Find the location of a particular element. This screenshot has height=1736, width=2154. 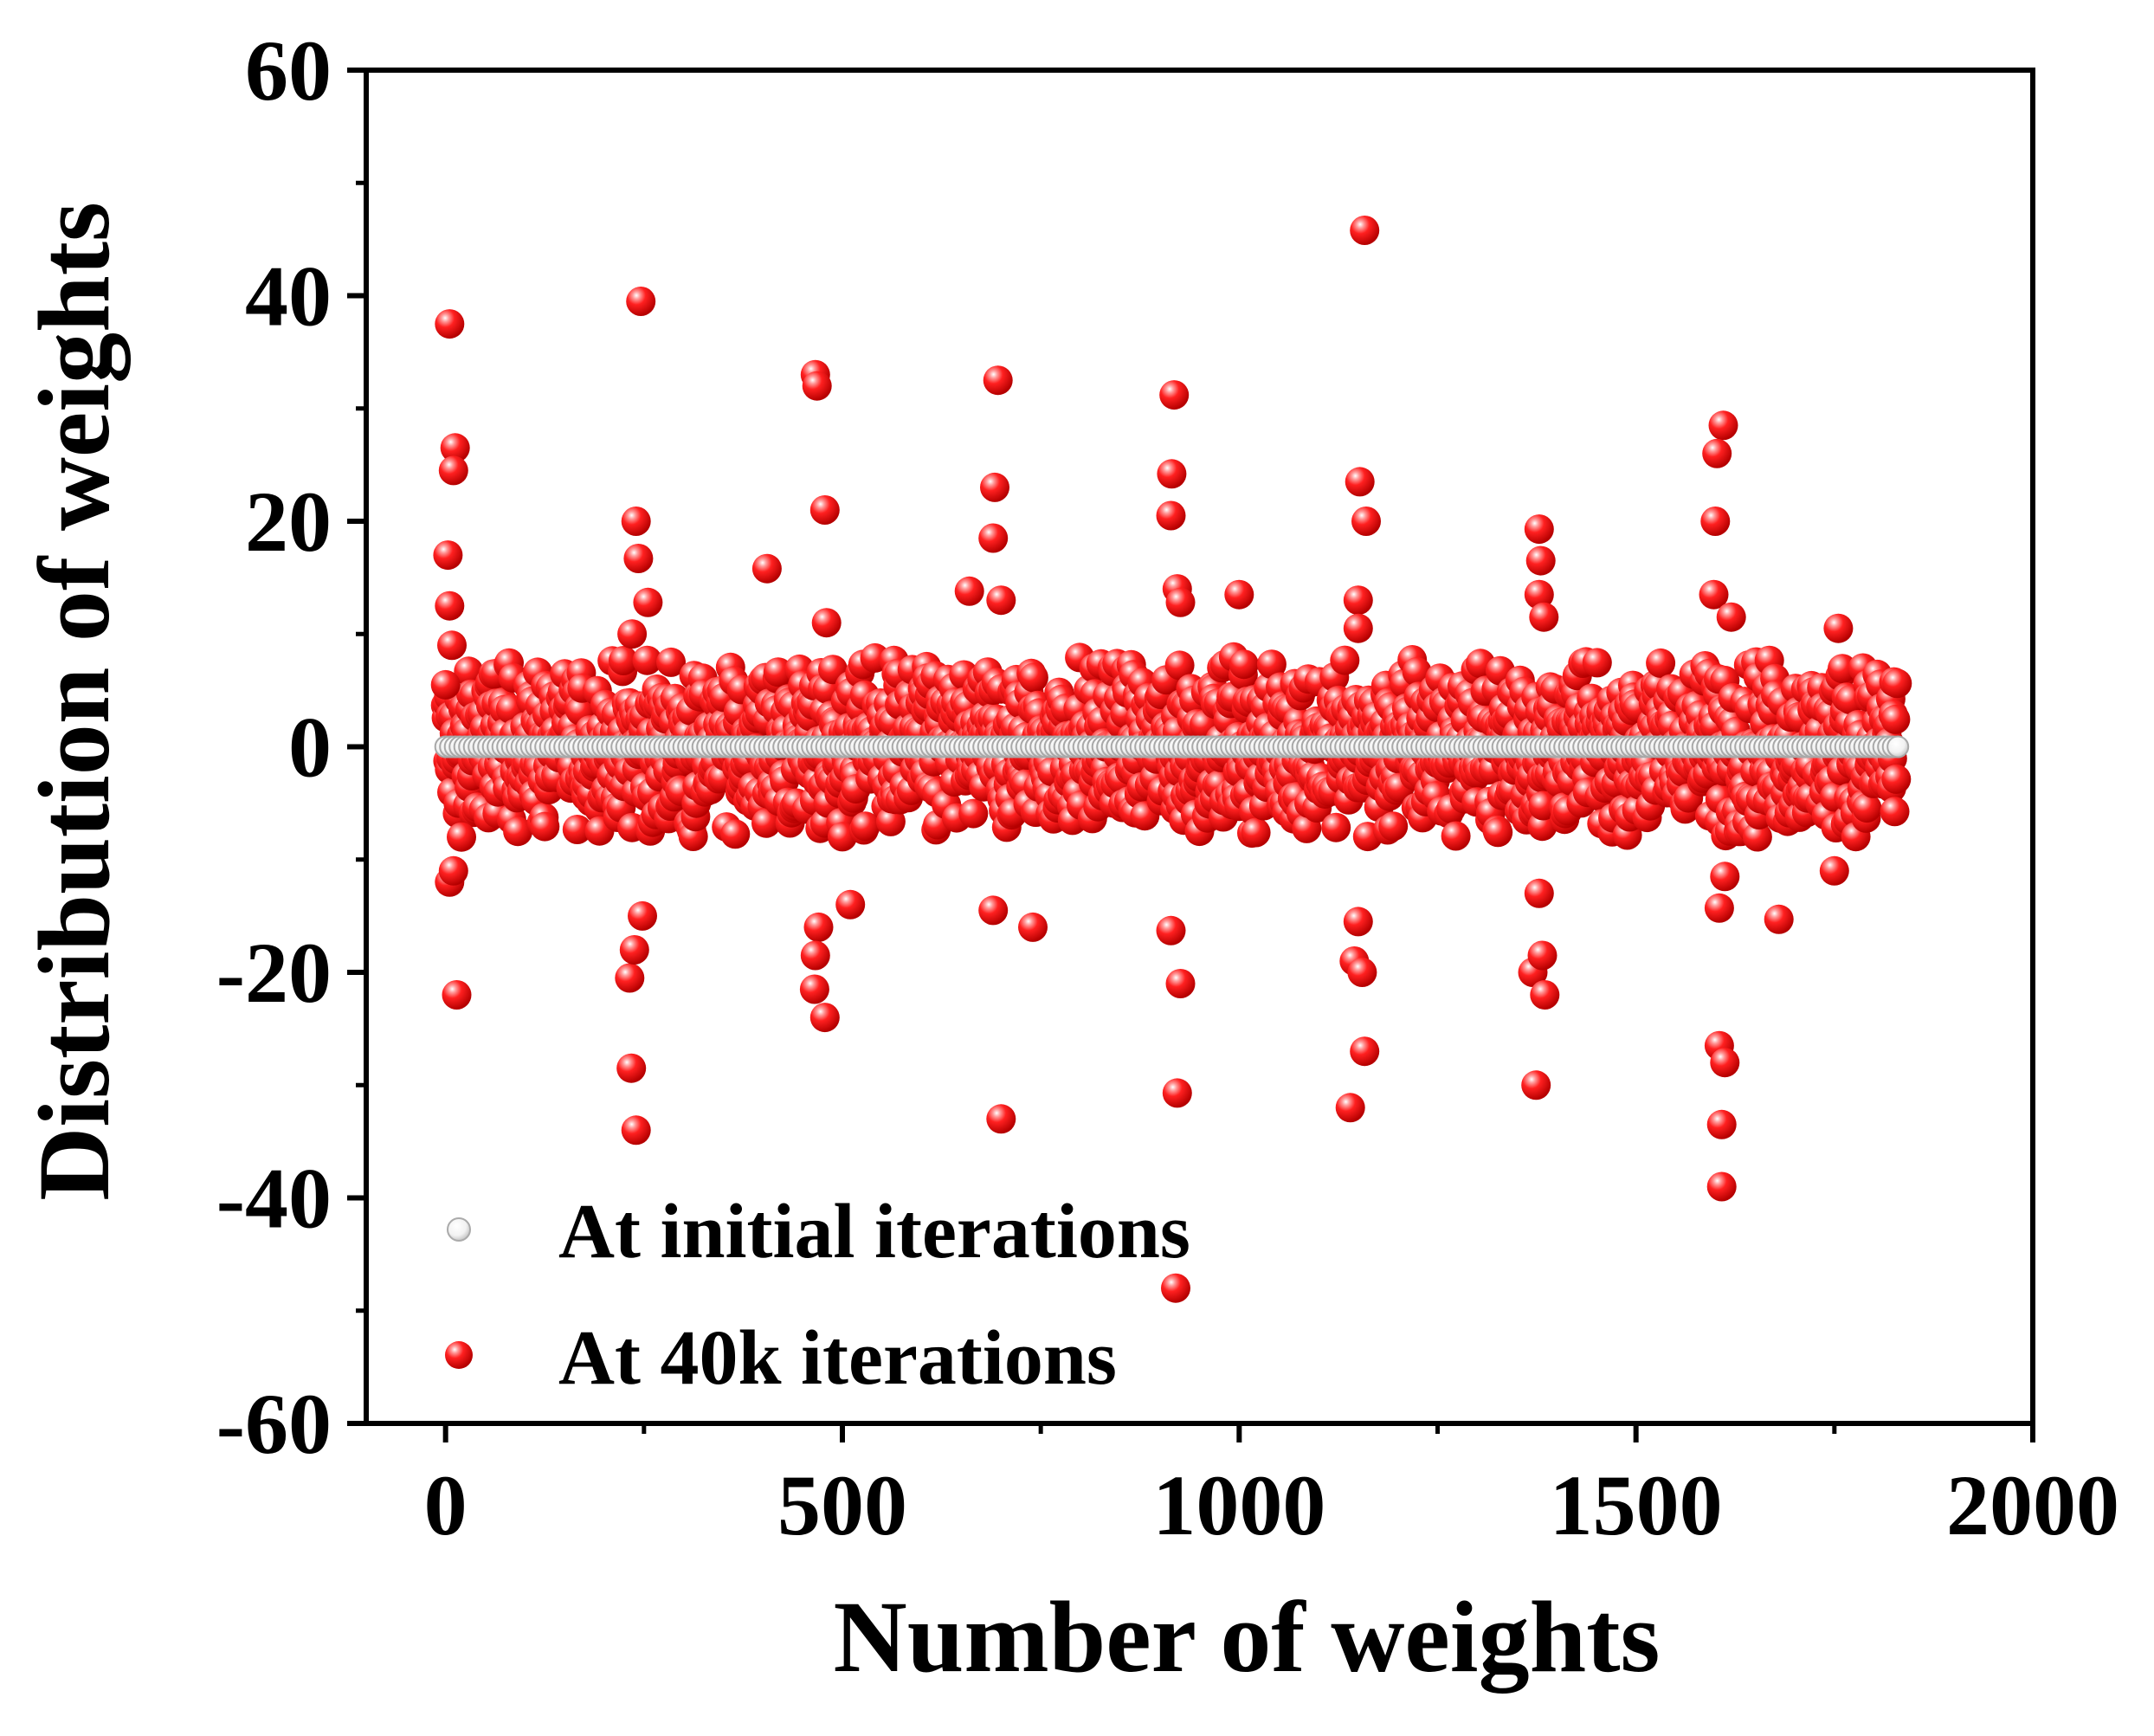

x-axis: 0 500 1000 1500 2000 is located at coordinates (1271, 1488).